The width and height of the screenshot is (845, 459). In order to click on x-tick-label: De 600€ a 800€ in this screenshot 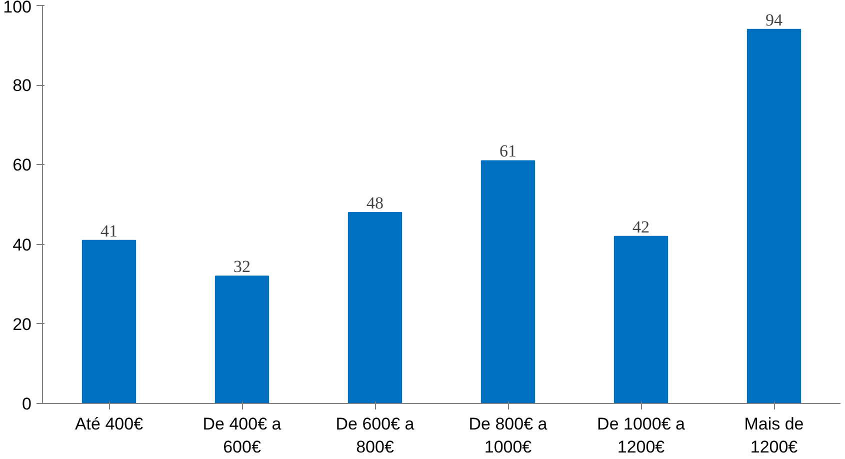, I will do `click(375, 435)`.